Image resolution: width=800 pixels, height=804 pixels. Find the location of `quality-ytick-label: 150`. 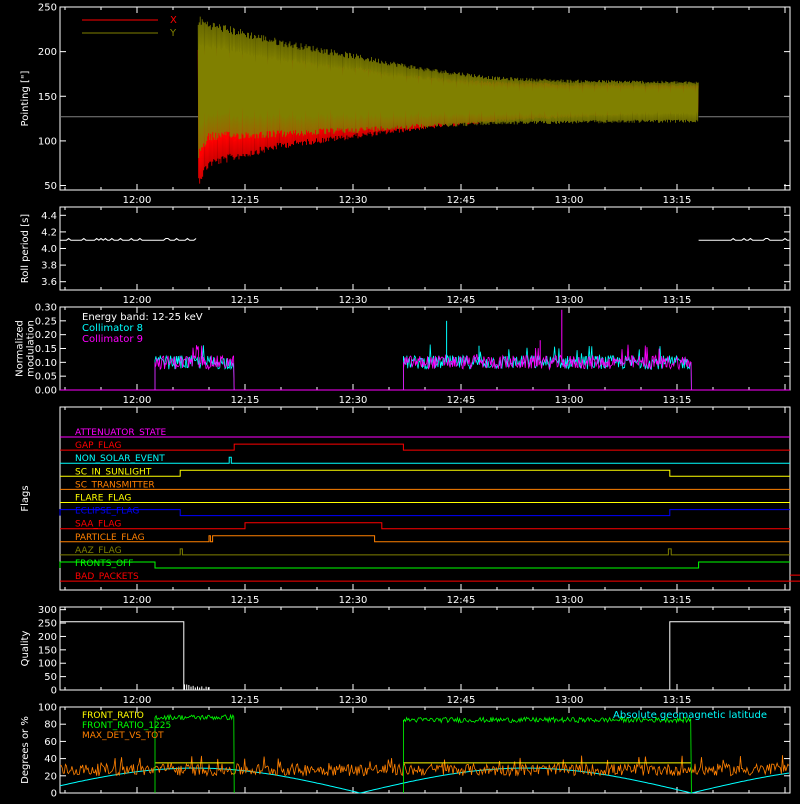

quality-ytick-label: 150 is located at coordinates (47, 650).